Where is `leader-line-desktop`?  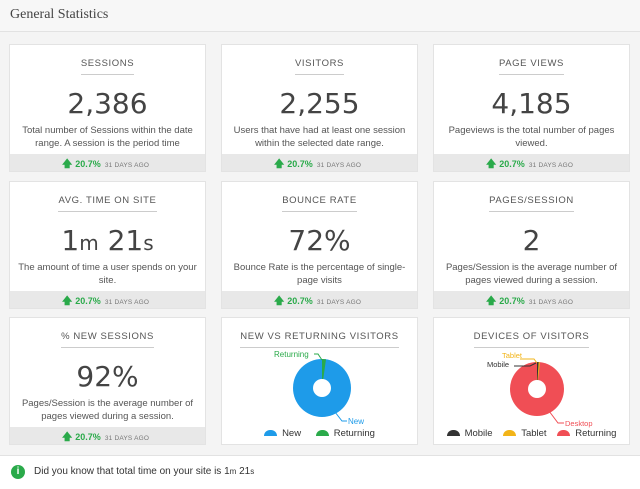 leader-line-desktop is located at coordinates (556, 417).